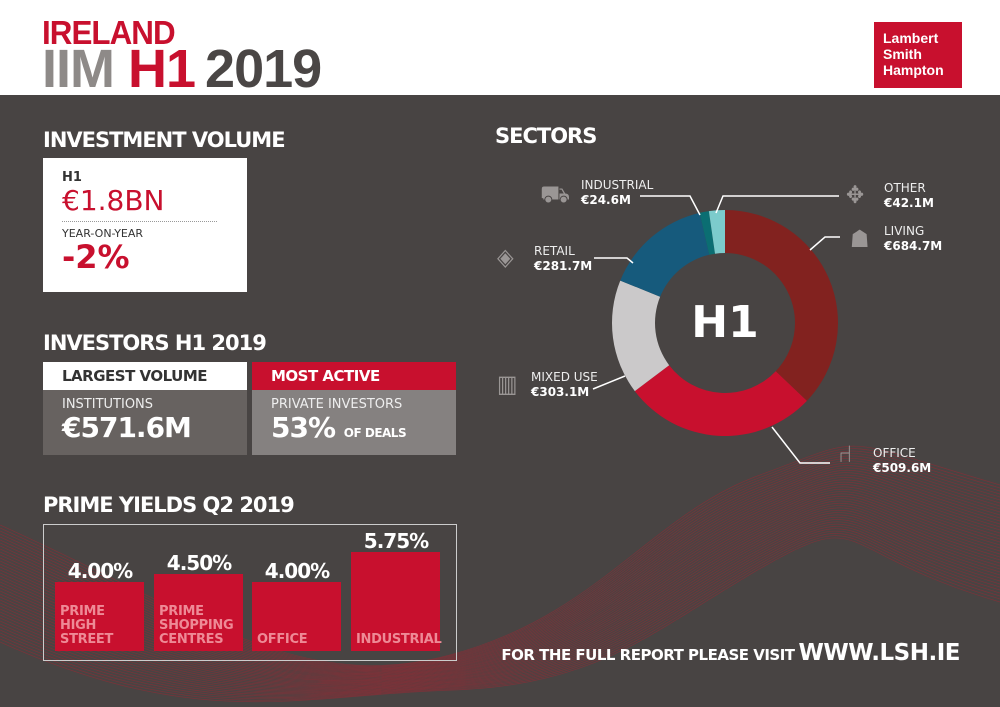 The width and height of the screenshot is (1000, 707). I want to click on donut-slice-living, so click(781, 305).